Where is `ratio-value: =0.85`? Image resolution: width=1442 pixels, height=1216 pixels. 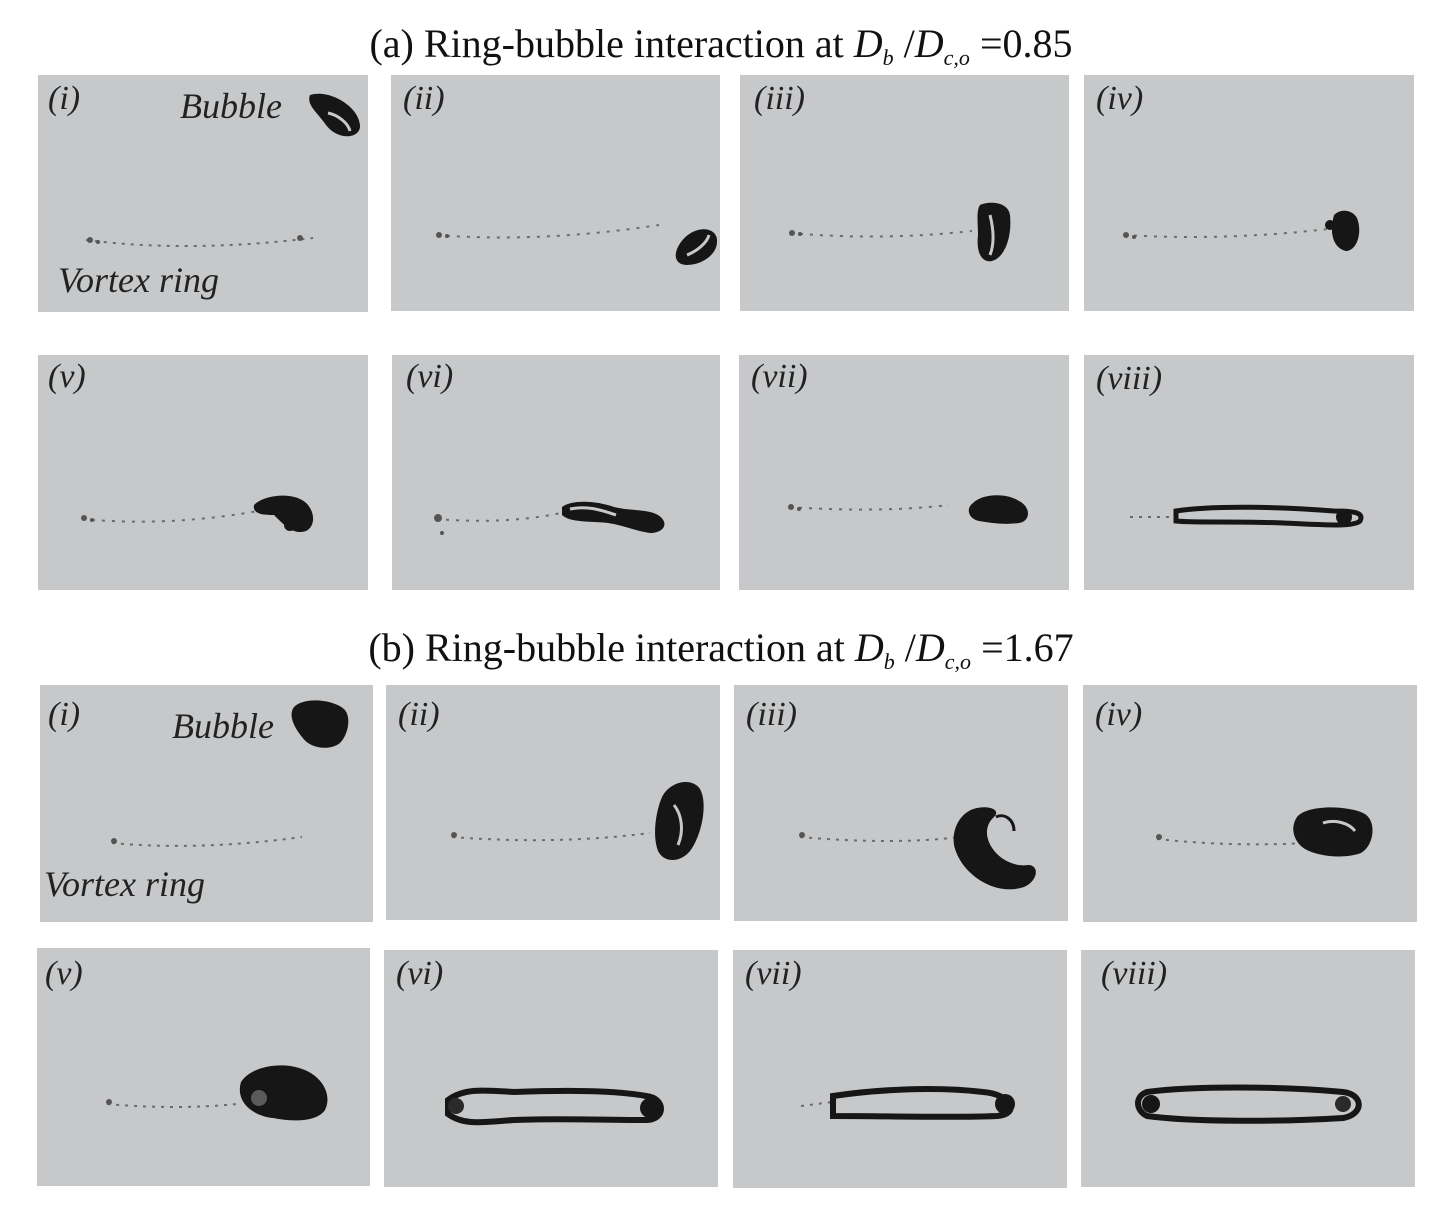
ratio-value: =0.85 is located at coordinates (1021, 43).